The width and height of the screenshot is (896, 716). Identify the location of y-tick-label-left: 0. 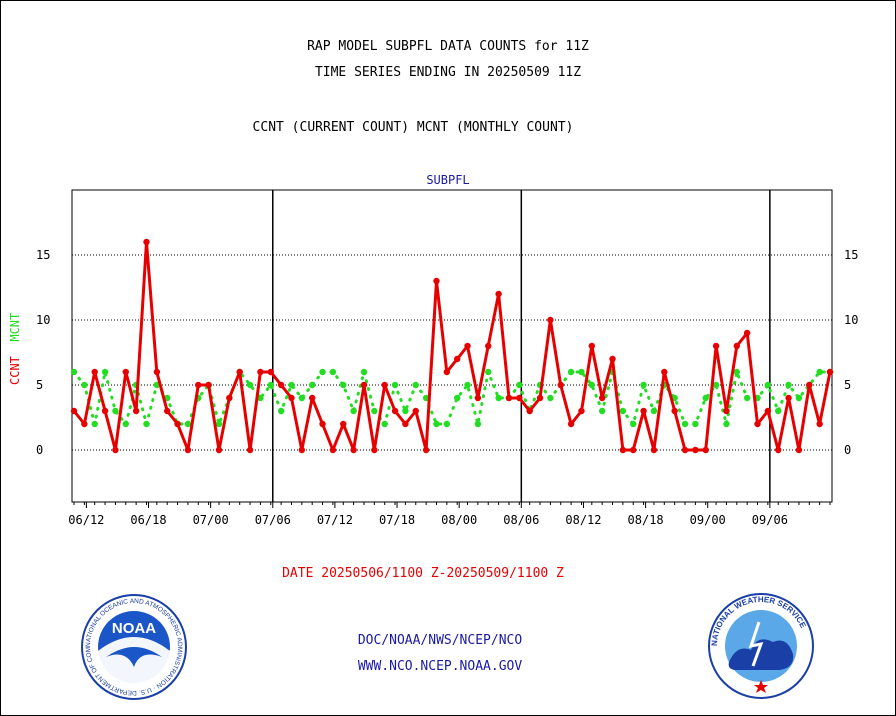
(39, 450).